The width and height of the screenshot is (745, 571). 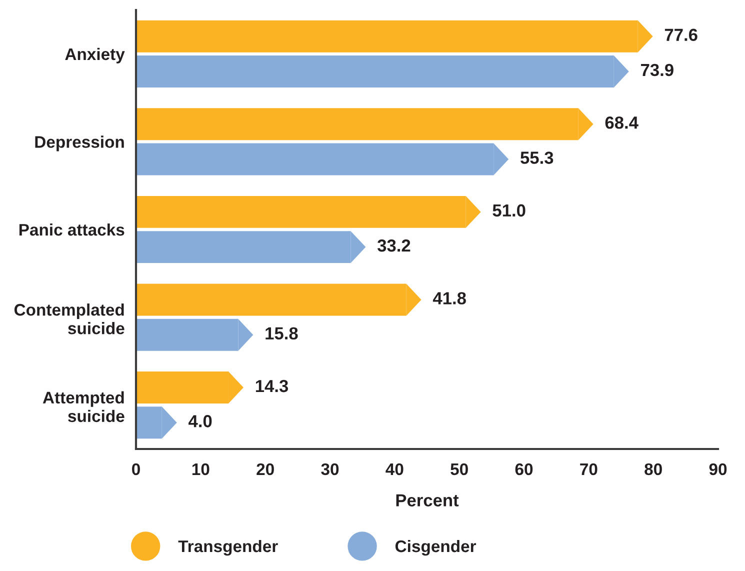 What do you see at coordinates (681, 34) in the screenshot?
I see `data-label: 77.6` at bounding box center [681, 34].